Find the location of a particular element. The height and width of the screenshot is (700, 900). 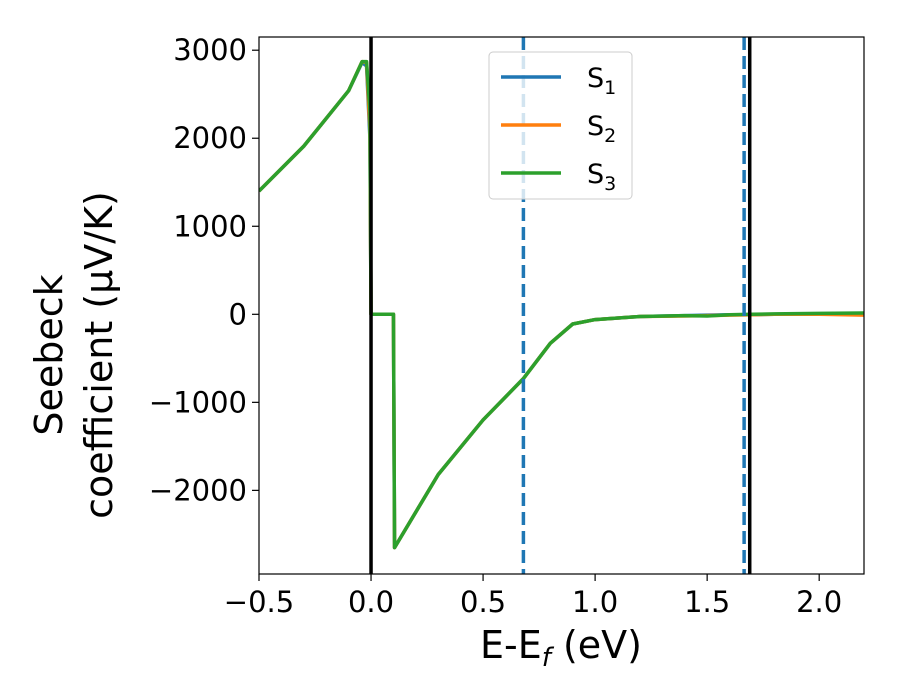

x-axis-label: E-Ef (eV) is located at coordinates (561, 648).